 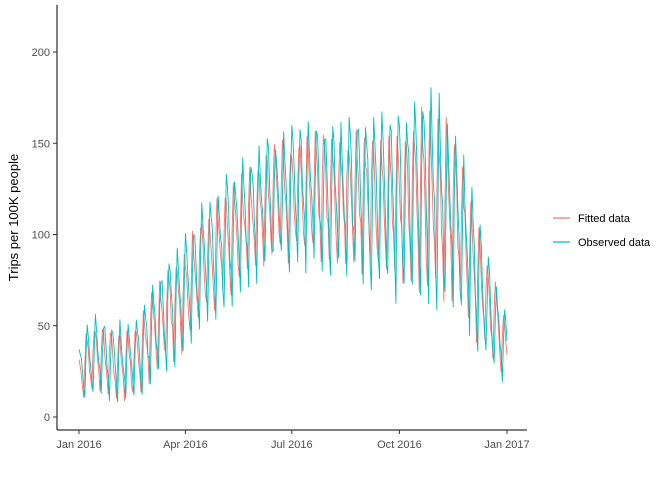 What do you see at coordinates (47, 418) in the screenshot?
I see `y-tick-label: 0` at bounding box center [47, 418].